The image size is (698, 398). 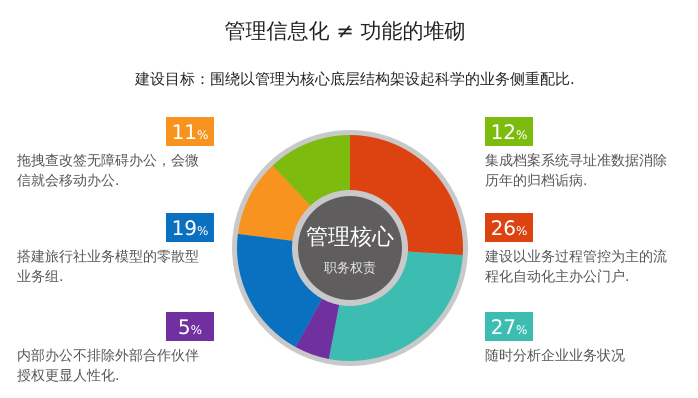 I want to click on legend-label: 随时分析企业业务状况, so click(x=555, y=356).